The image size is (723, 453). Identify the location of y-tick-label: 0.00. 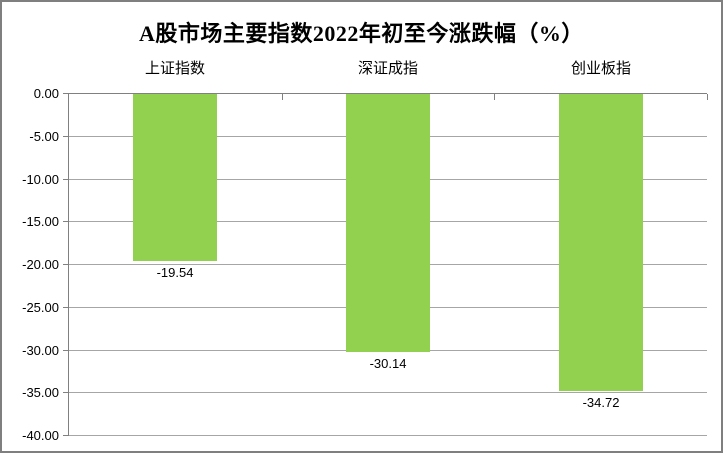
(46, 93).